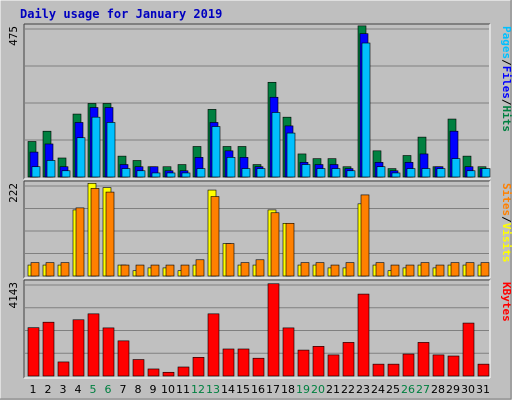  Describe the element at coordinates (273, 389) in the screenshot. I see `day-label-17: 17` at that location.